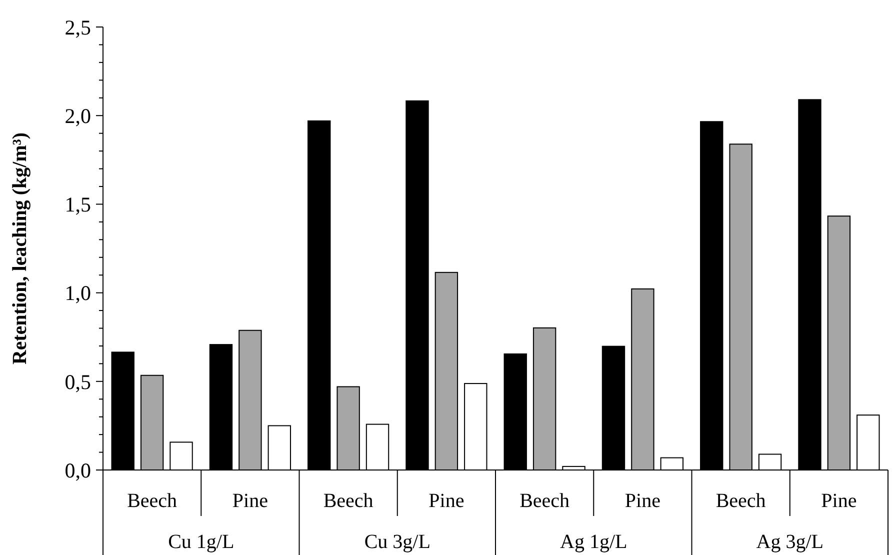  What do you see at coordinates (397, 542) in the screenshot?
I see `text: Cu 3g/L` at bounding box center [397, 542].